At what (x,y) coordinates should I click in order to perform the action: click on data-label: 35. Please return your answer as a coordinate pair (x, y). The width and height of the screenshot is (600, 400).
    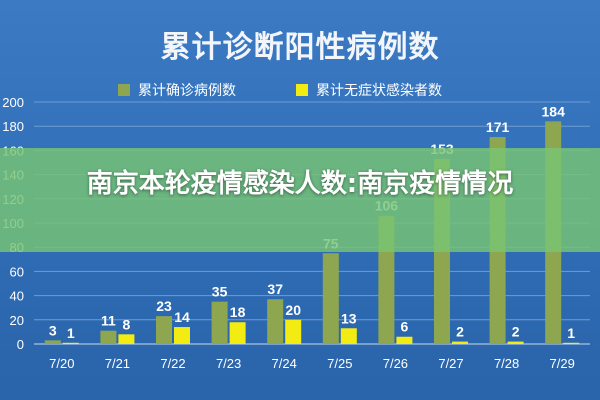
    Looking at the image, I should click on (220, 292).